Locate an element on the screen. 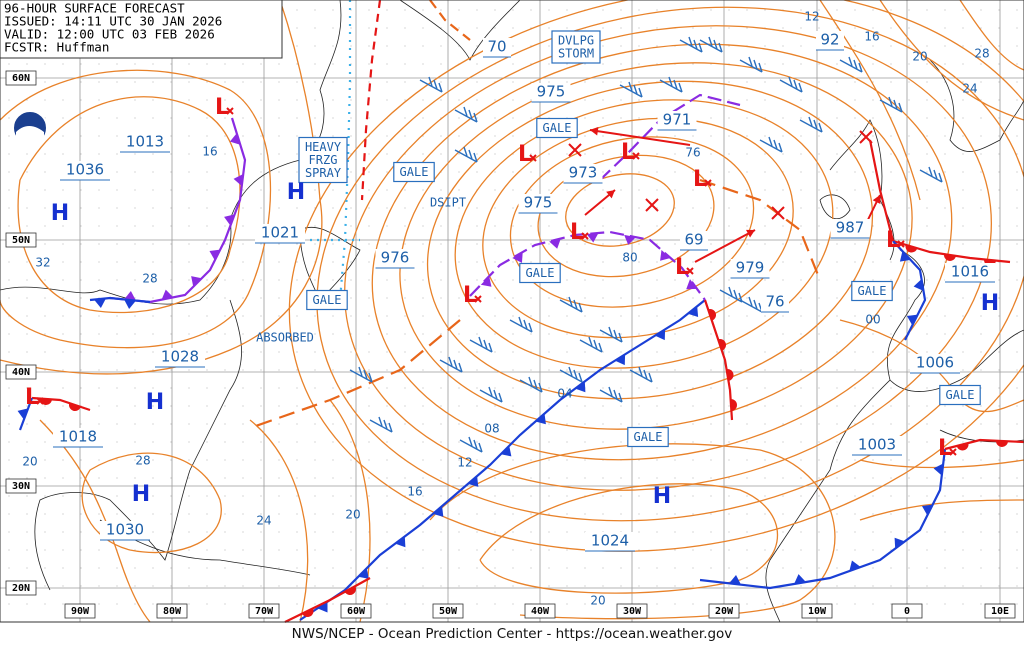 The image size is (1024, 652). position-marker is located at coordinates (778, 213).